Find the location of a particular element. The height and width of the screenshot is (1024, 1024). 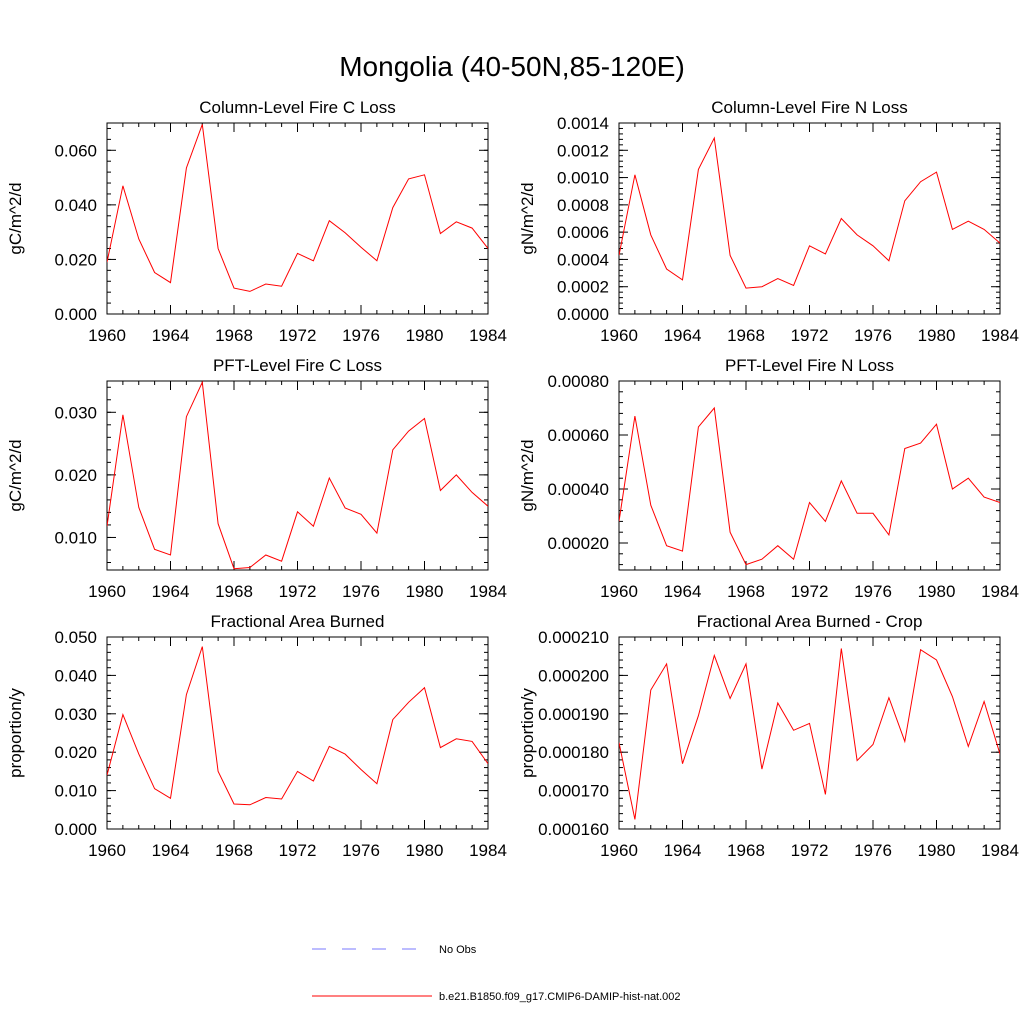

y-tick-label: 0.000160 is located at coordinates (573, 829).